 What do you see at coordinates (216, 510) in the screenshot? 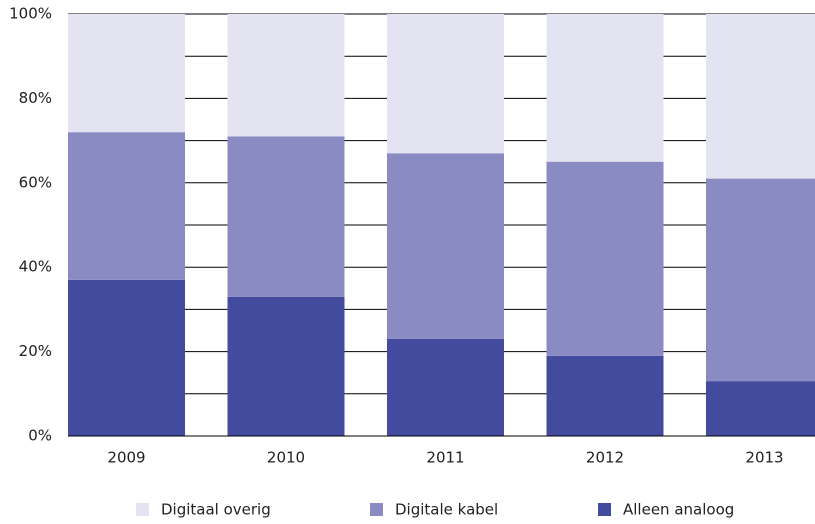
I see `legend-label: Digitaal overig` at bounding box center [216, 510].